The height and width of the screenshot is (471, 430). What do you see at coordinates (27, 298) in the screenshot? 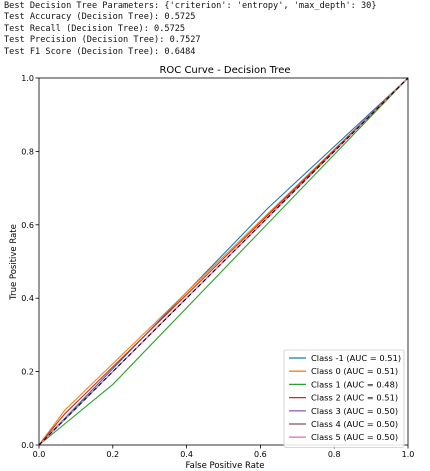
I see `y-tick-label: 0.4` at bounding box center [27, 298].